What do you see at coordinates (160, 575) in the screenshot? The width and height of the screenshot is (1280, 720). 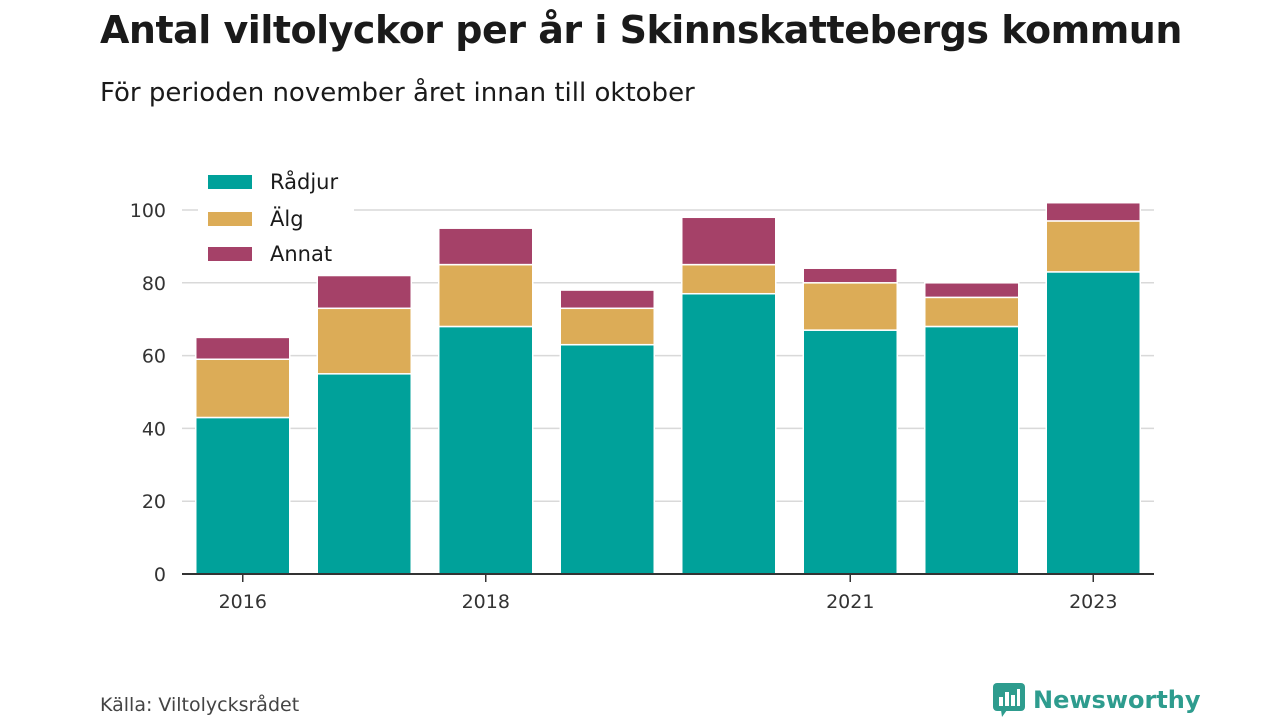 I see `y-tick-label: 0` at bounding box center [160, 575].